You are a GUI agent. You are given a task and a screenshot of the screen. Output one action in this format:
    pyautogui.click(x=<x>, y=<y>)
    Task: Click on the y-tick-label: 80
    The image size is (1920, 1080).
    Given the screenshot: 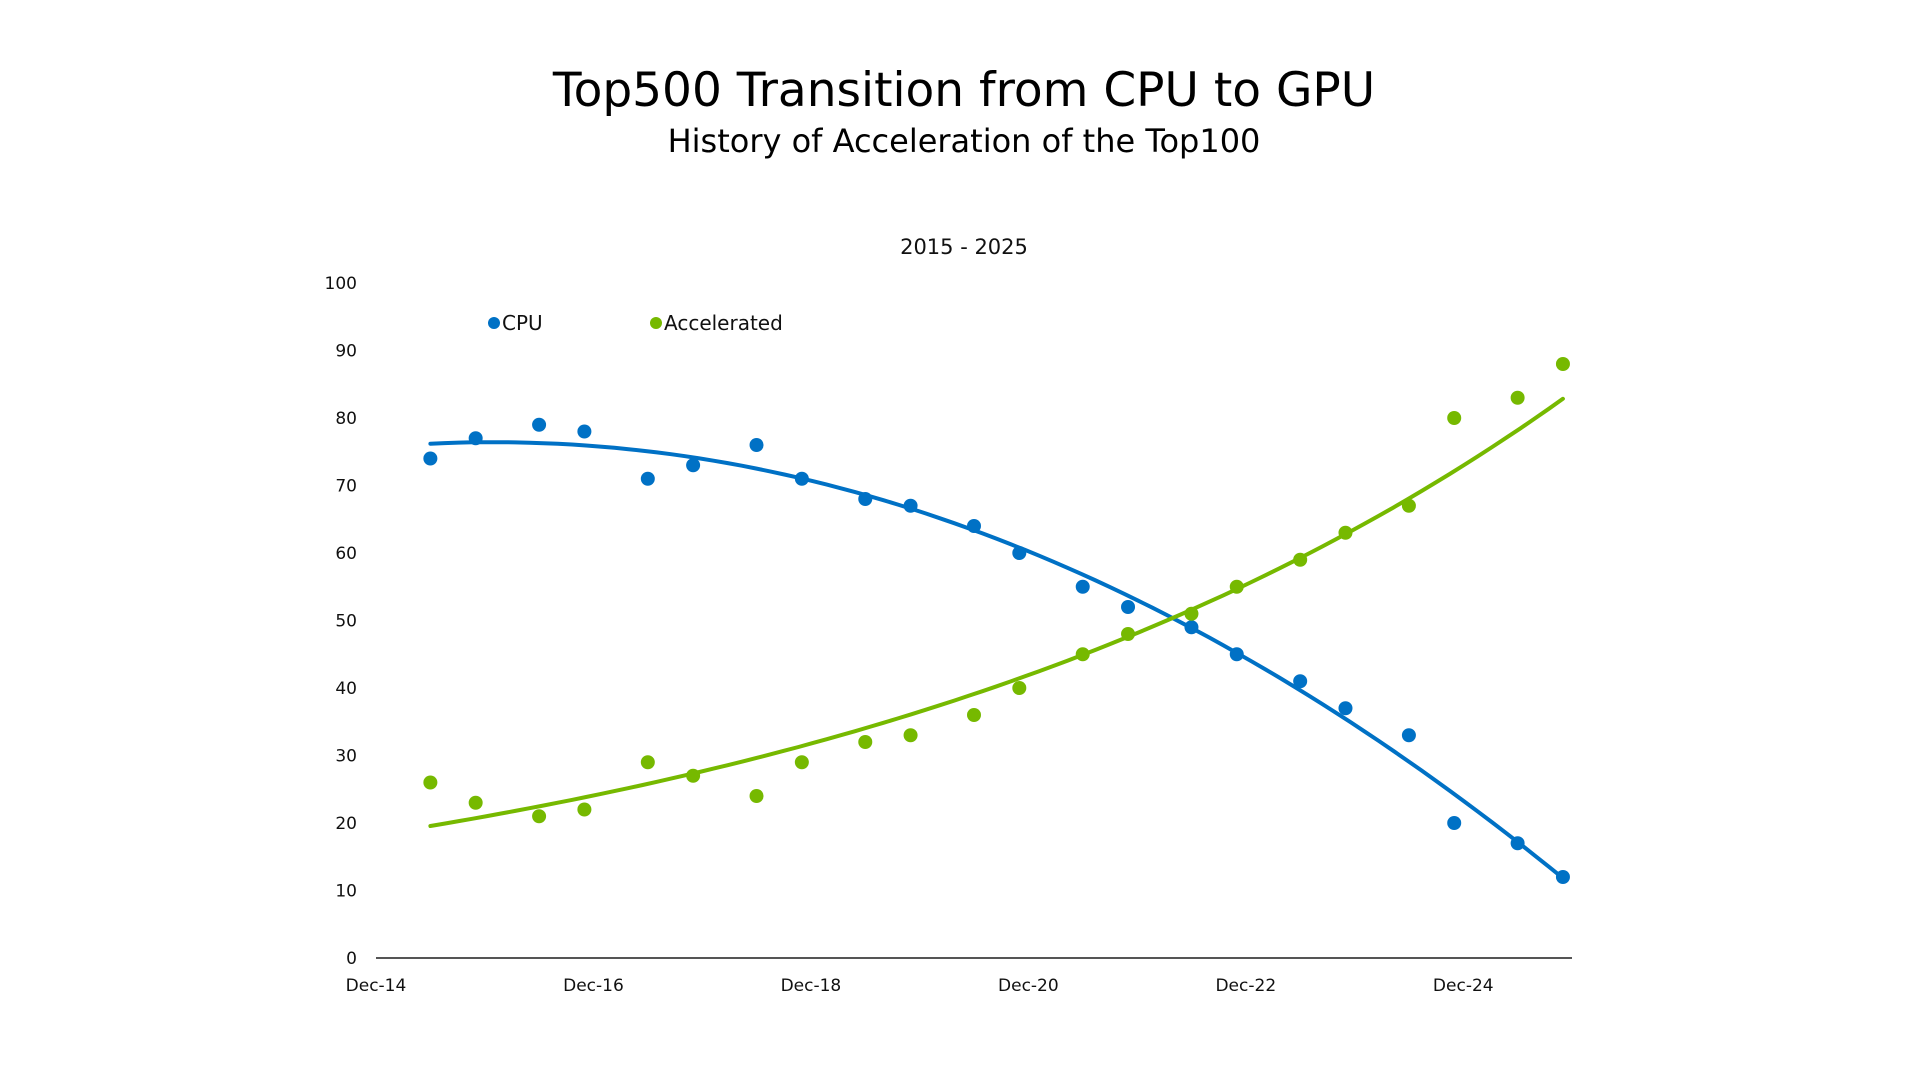 What is the action you would take?
    pyautogui.click(x=346, y=419)
    